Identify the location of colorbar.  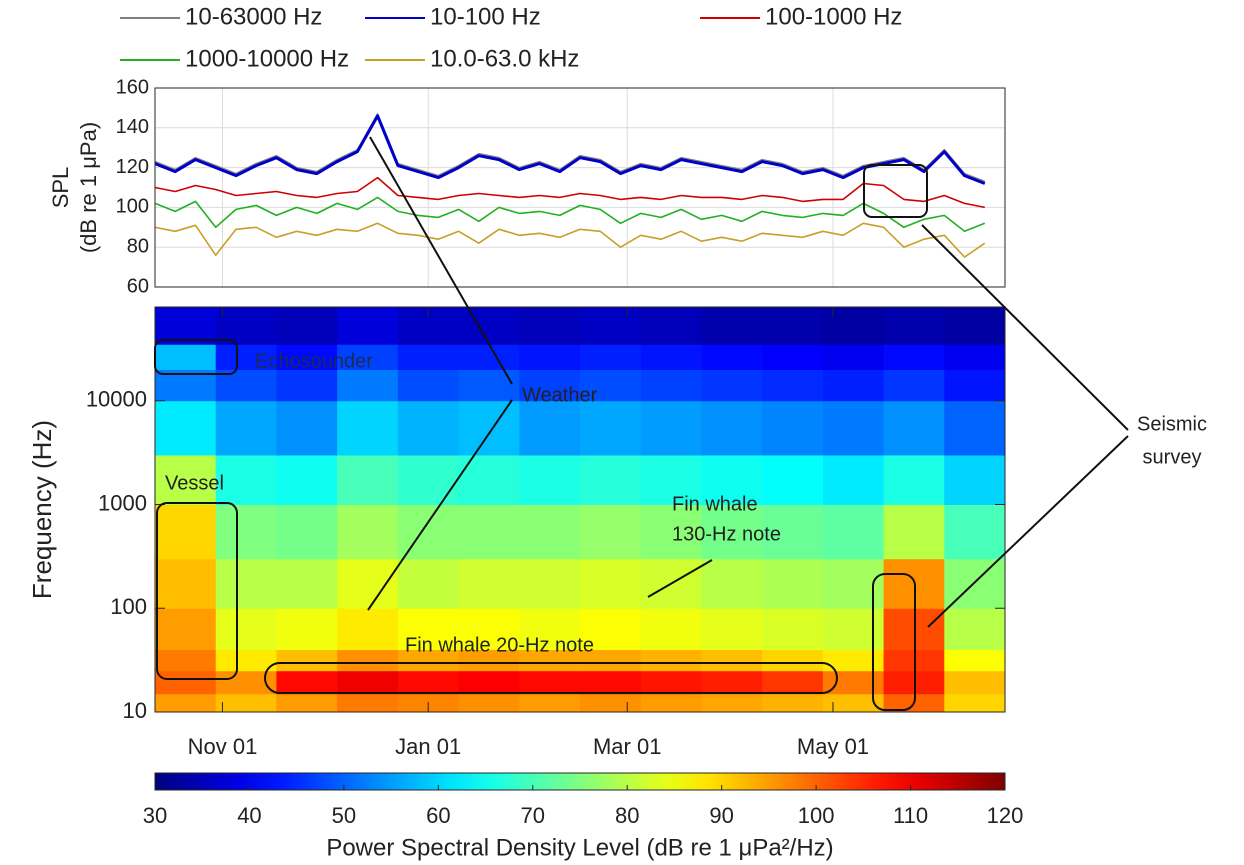
(580, 781).